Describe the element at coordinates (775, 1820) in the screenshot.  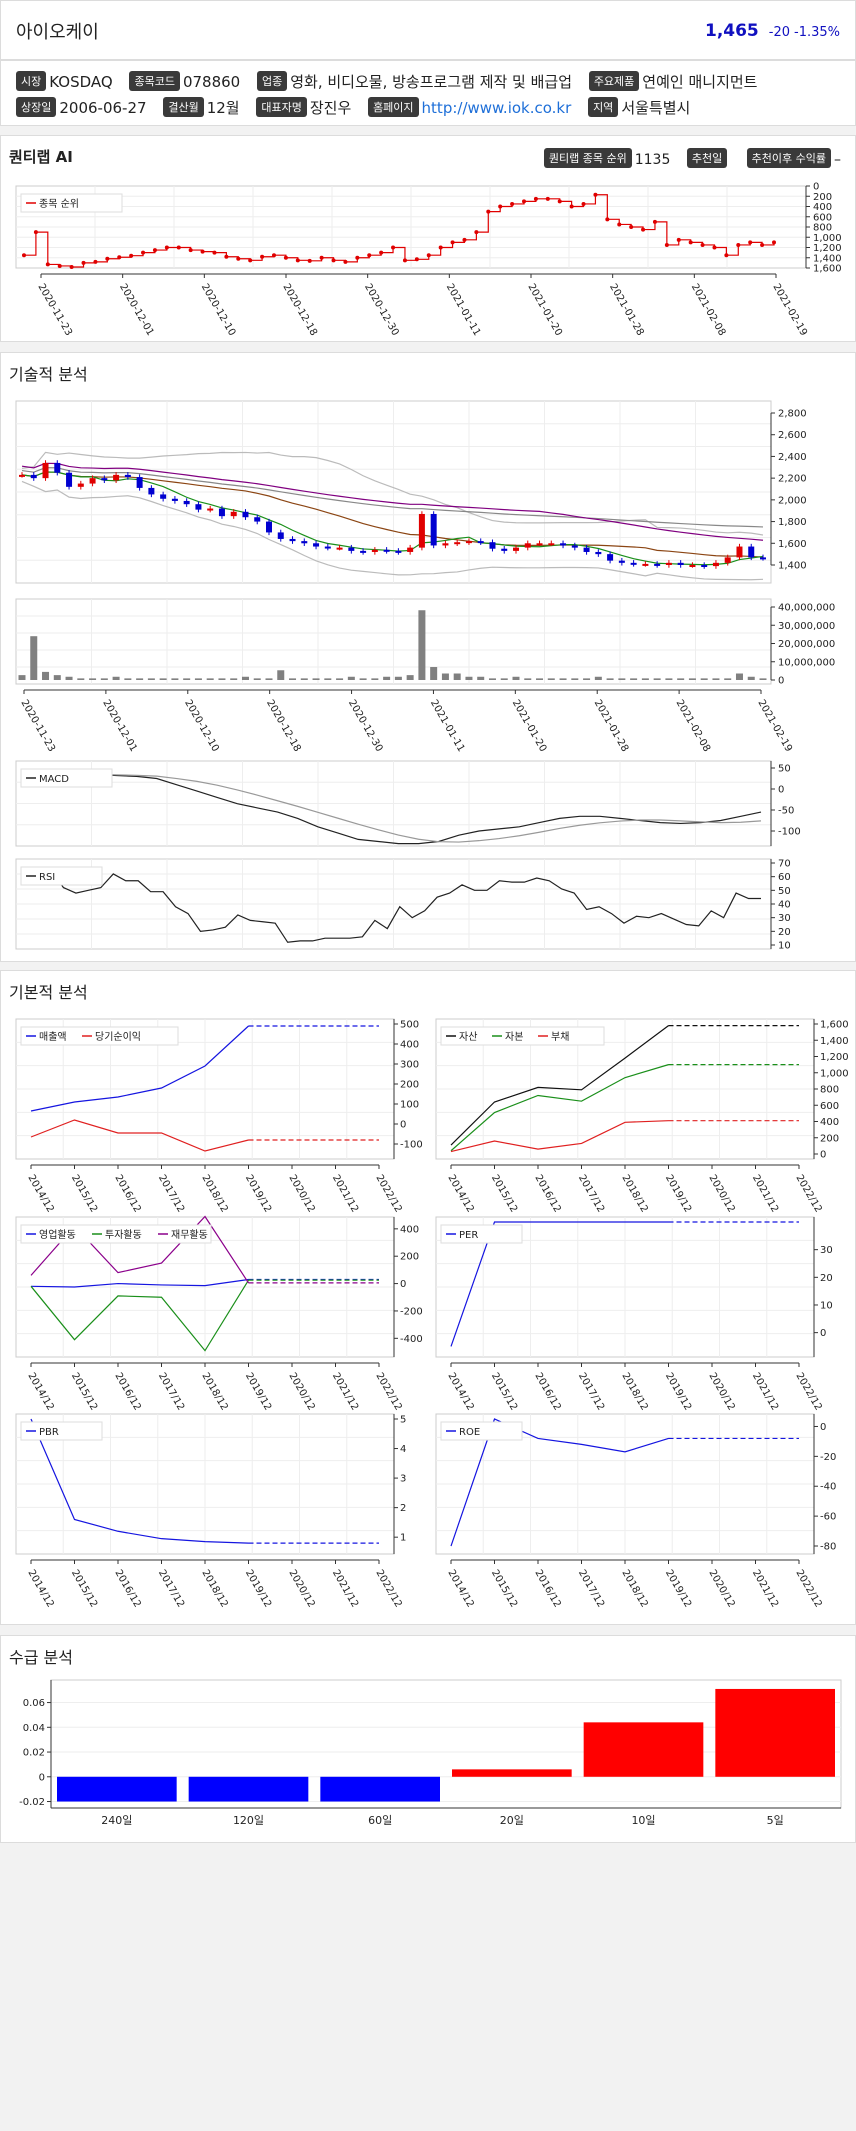
I see `category-label: 5일` at that location.